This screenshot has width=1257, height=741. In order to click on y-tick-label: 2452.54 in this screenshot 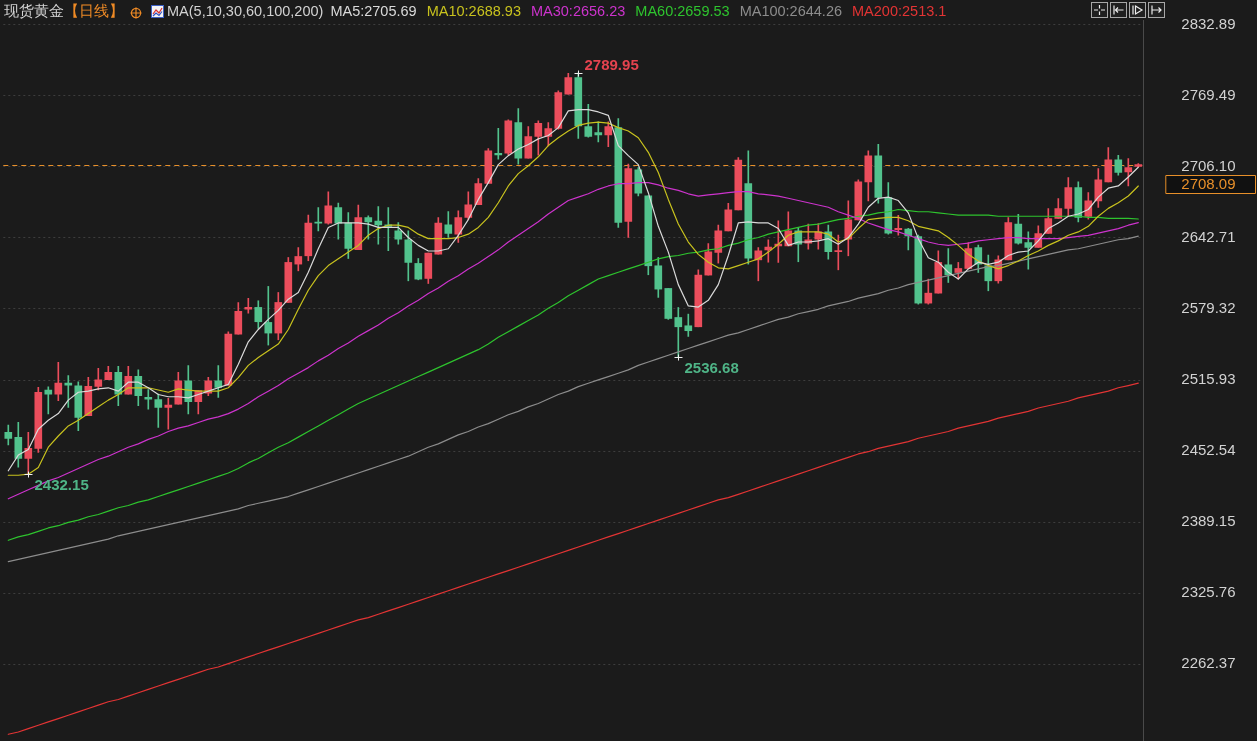, I will do `click(1208, 450)`.